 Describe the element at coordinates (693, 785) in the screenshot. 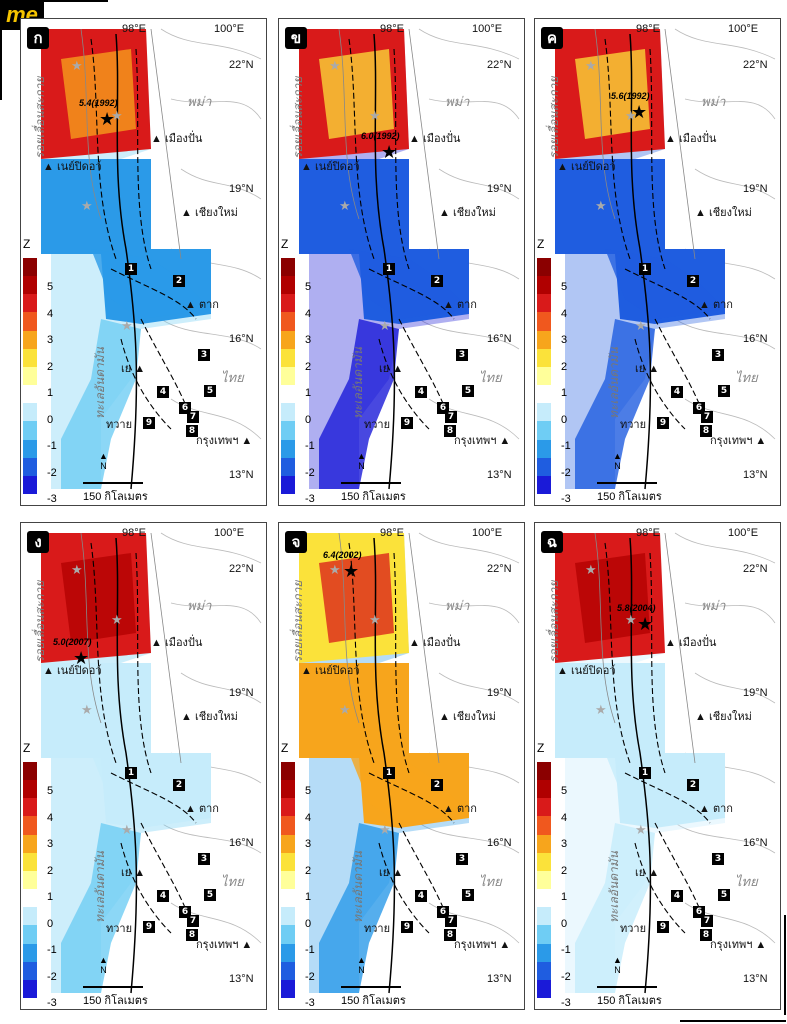

I see `site-badge: 2` at that location.